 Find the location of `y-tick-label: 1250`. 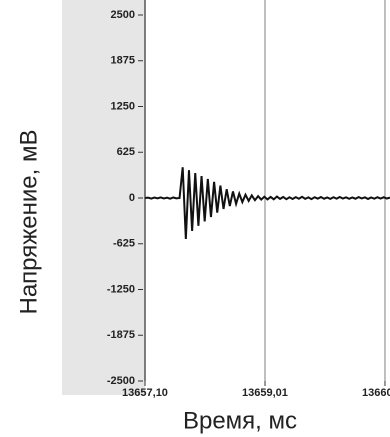

y-tick-label: 1250 is located at coordinates (123, 106).